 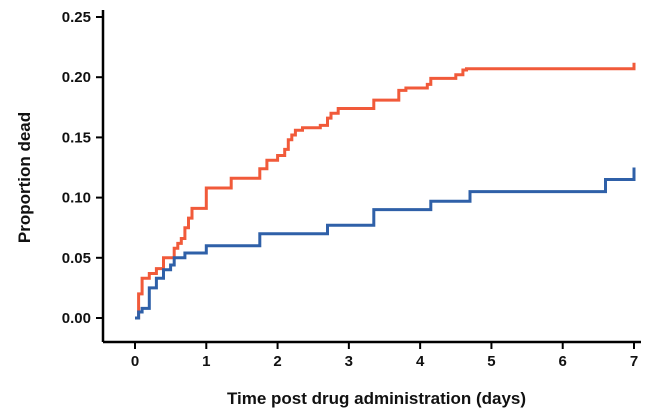 I want to click on y-tick-label: 0.20, so click(x=76, y=77).